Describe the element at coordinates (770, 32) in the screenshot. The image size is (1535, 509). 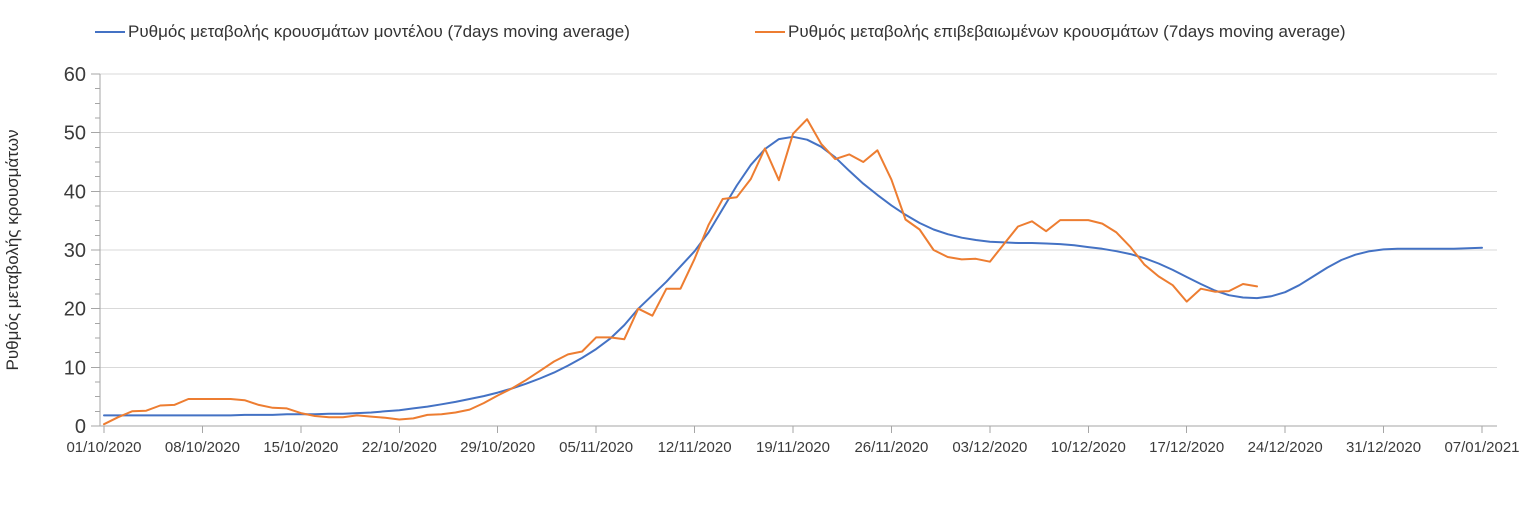
I see `legend-line-swatch-confirmed` at that location.